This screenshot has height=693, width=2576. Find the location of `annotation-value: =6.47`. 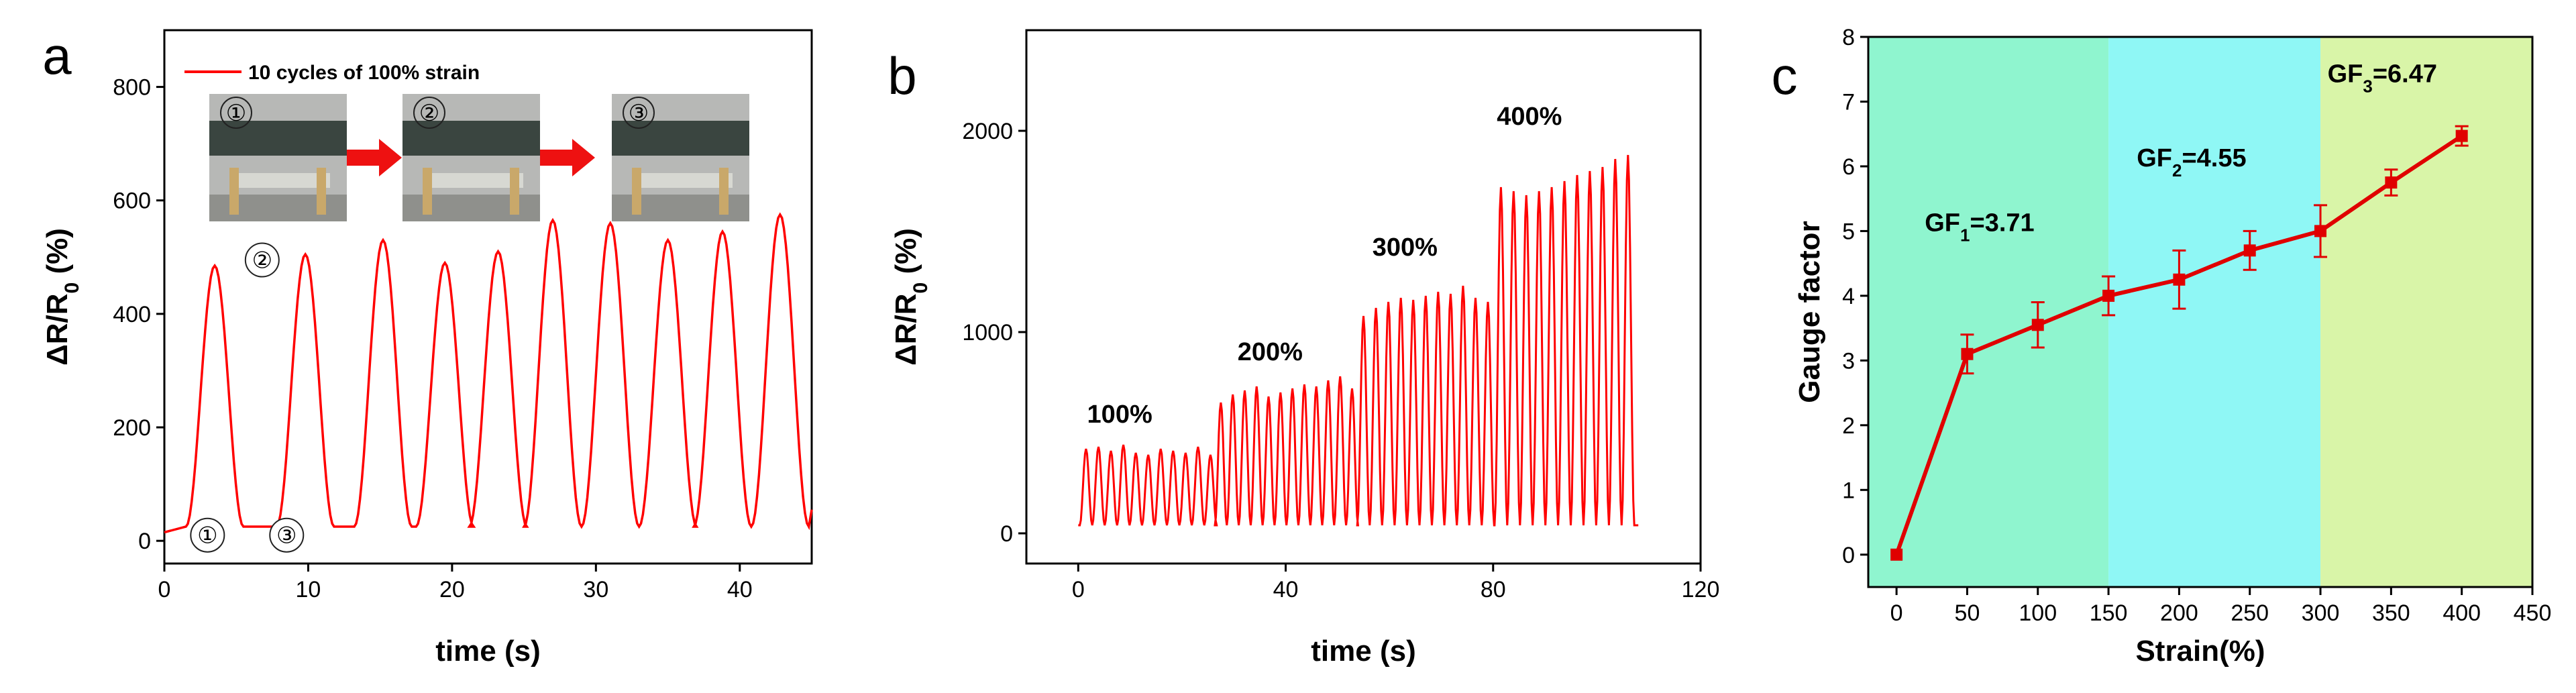

annotation-value: =6.47 is located at coordinates (2405, 74).